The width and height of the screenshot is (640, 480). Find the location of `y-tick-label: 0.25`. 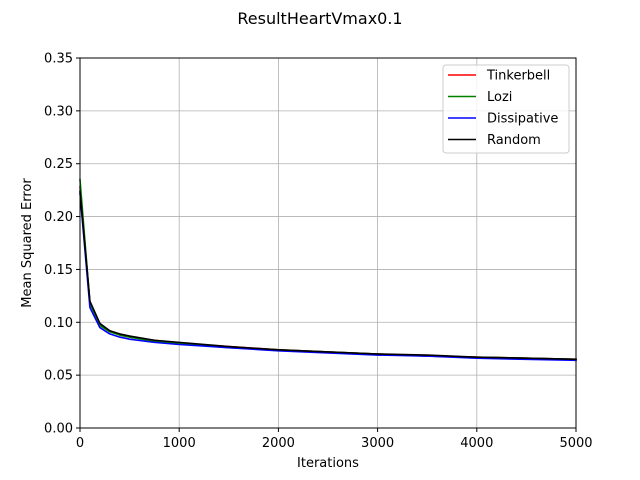

y-tick-label: 0.25 is located at coordinates (58, 164).